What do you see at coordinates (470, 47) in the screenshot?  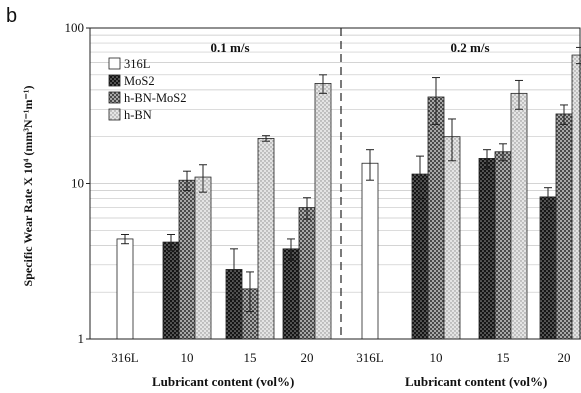 I see `speed-label-1: 0.2 m/s` at bounding box center [470, 47].